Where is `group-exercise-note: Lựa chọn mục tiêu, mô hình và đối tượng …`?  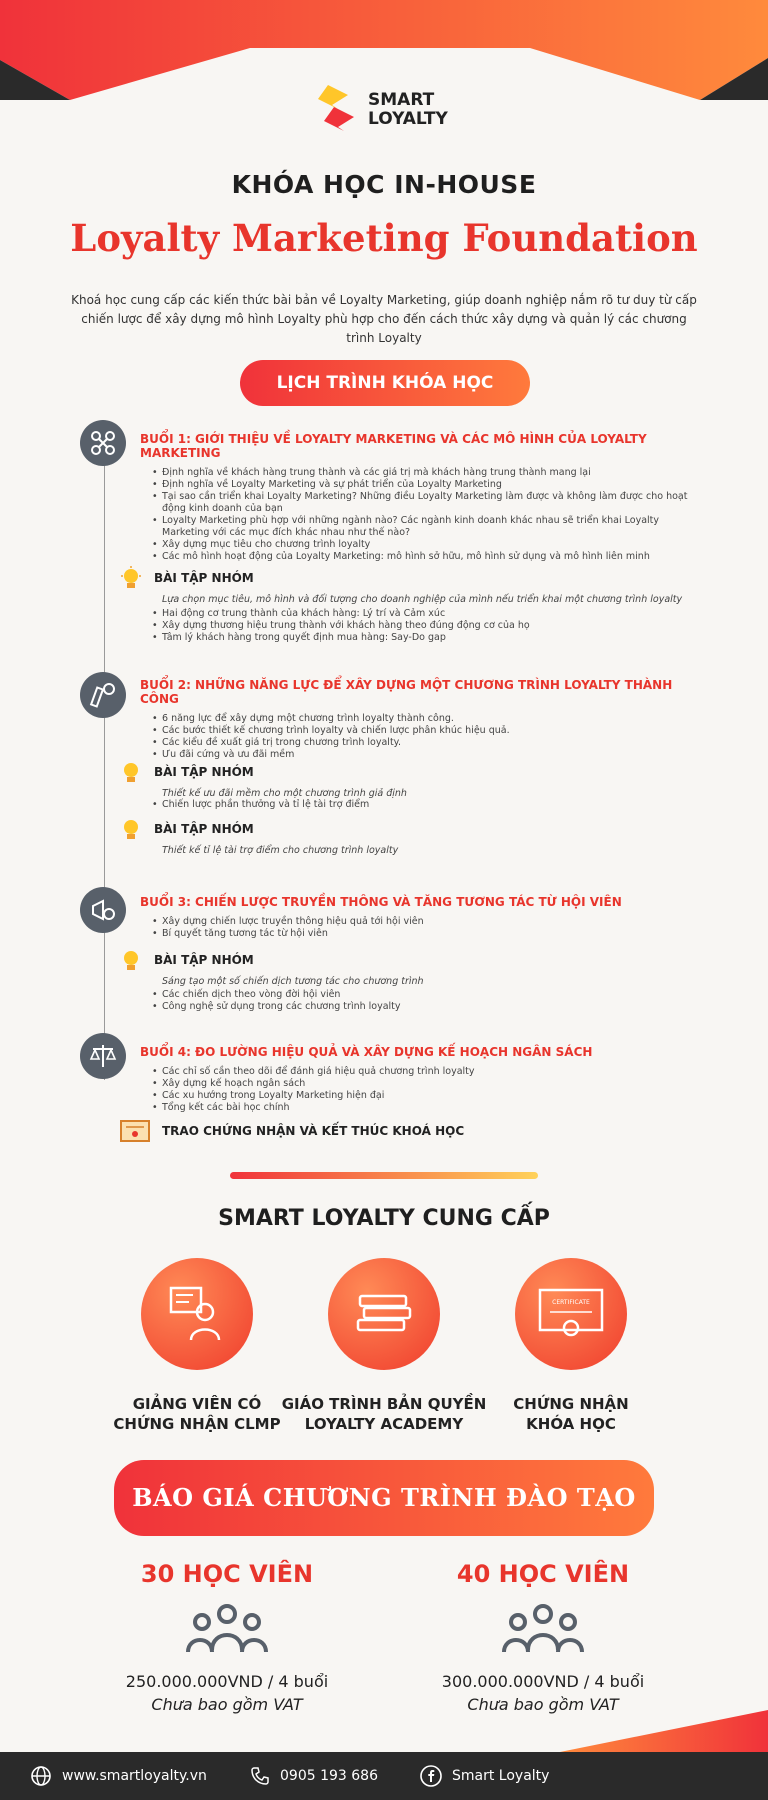 group-exercise-note: Lựa chọn mục tiêu, mô hình và đối tượng … is located at coordinates (422, 599).